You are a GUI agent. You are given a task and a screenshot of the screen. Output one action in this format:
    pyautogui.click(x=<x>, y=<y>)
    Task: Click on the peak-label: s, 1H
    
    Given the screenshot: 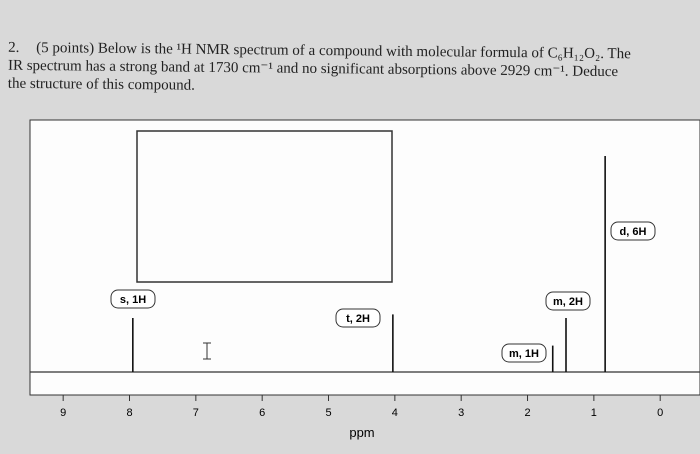 What is the action you would take?
    pyautogui.click(x=133, y=299)
    